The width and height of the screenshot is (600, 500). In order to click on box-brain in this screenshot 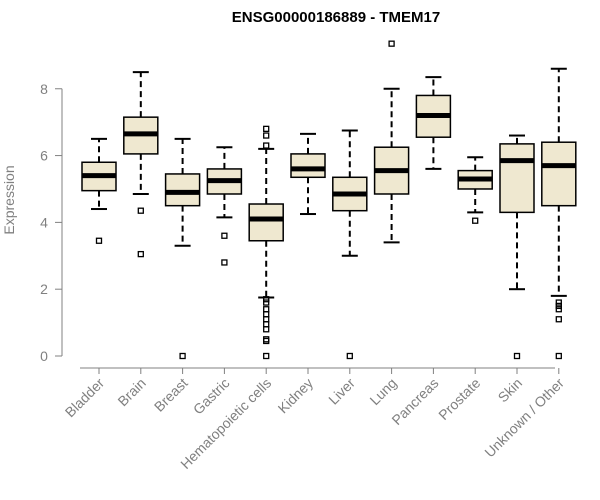, I will do `click(141, 164)`.